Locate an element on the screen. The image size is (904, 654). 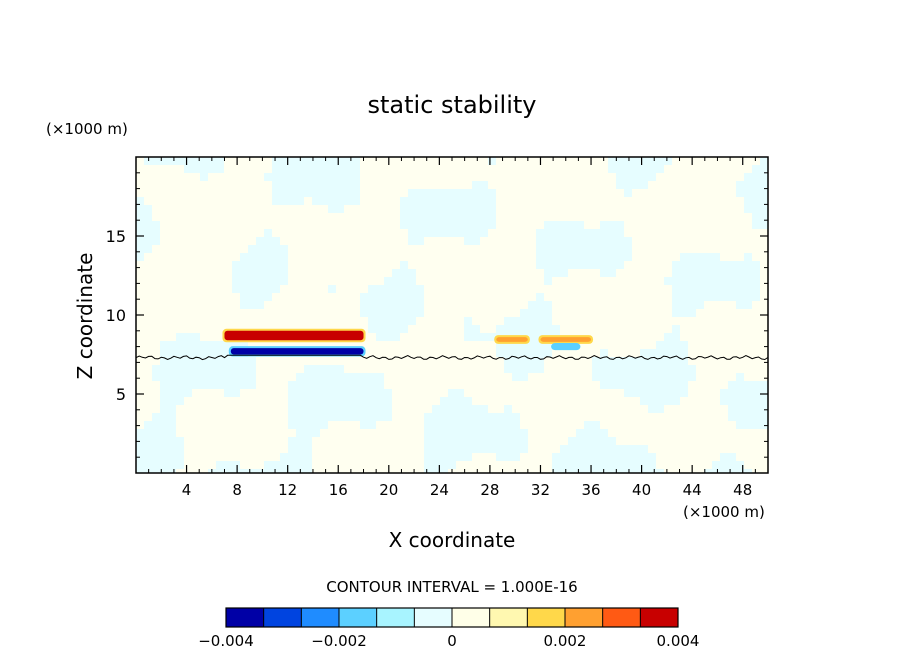
colorbar-tick-label: −0.004 is located at coordinates (226, 641).